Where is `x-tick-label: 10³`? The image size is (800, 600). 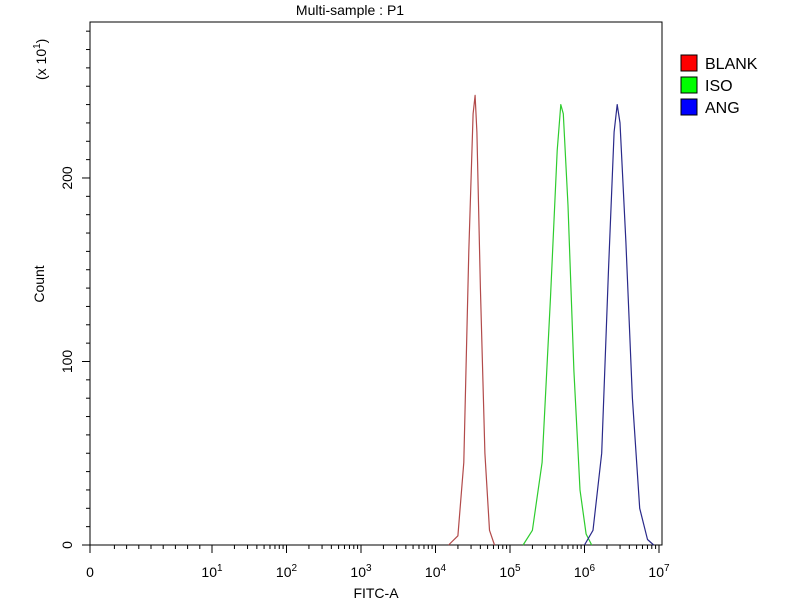
x-tick-label: 10³ is located at coordinates (361, 571).